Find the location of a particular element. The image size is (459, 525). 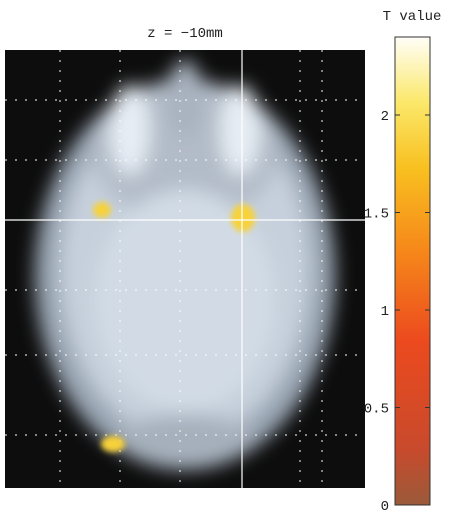

colorbar is located at coordinates (412, 271).